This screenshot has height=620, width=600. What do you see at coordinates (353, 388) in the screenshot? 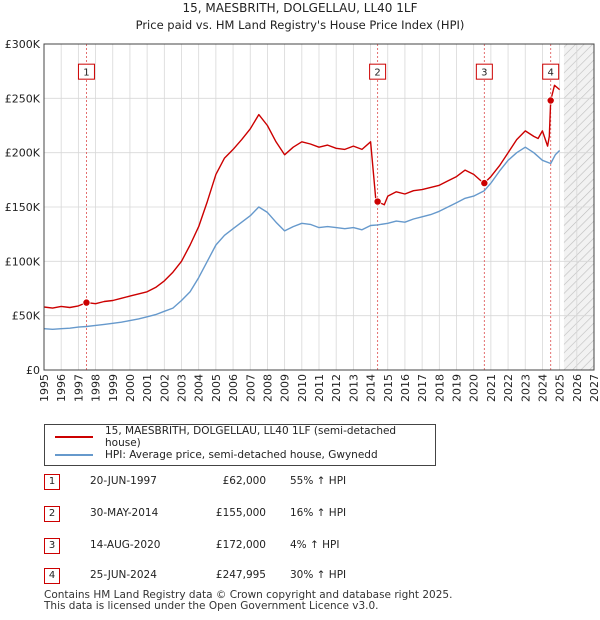
I see `x-tick-label: 2013` at bounding box center [353, 388].